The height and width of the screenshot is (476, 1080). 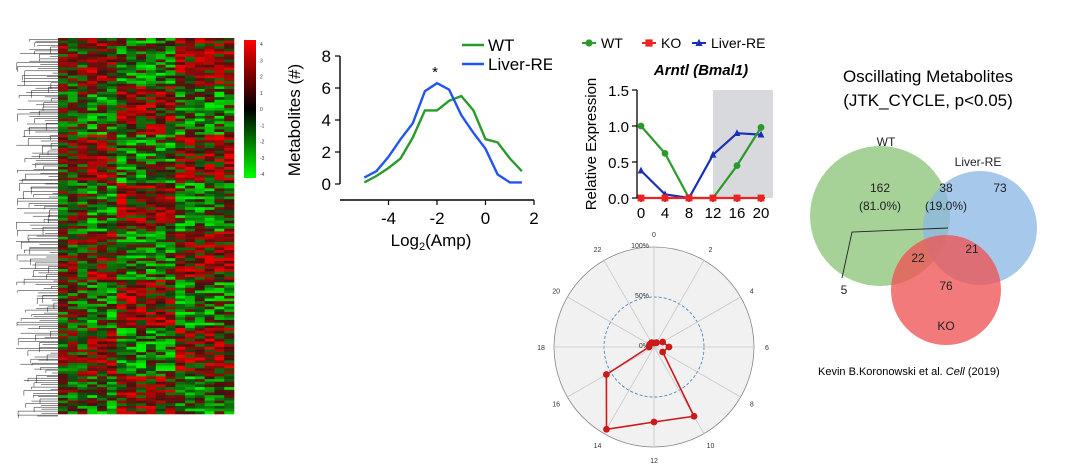 What do you see at coordinates (752, 292) in the screenshot?
I see `hour-label: 4` at bounding box center [752, 292].